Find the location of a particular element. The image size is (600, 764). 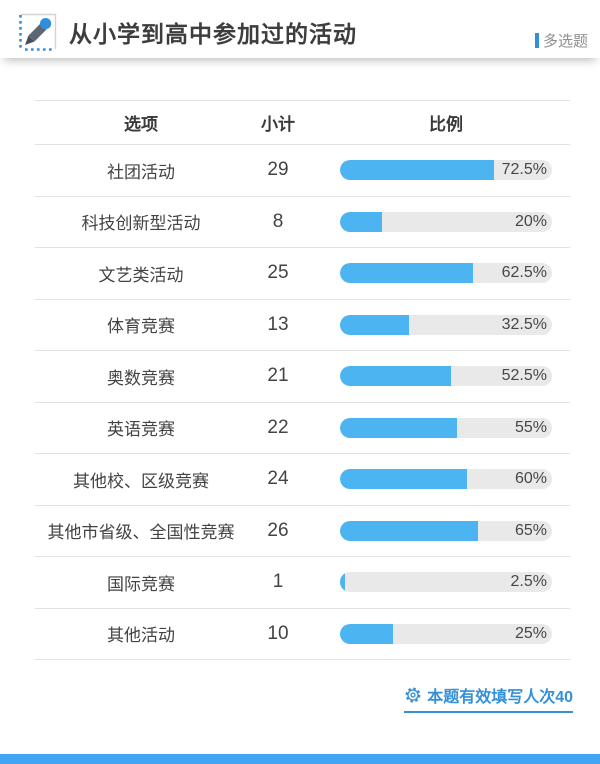

ratio-cell: 62.5% is located at coordinates (439, 273).